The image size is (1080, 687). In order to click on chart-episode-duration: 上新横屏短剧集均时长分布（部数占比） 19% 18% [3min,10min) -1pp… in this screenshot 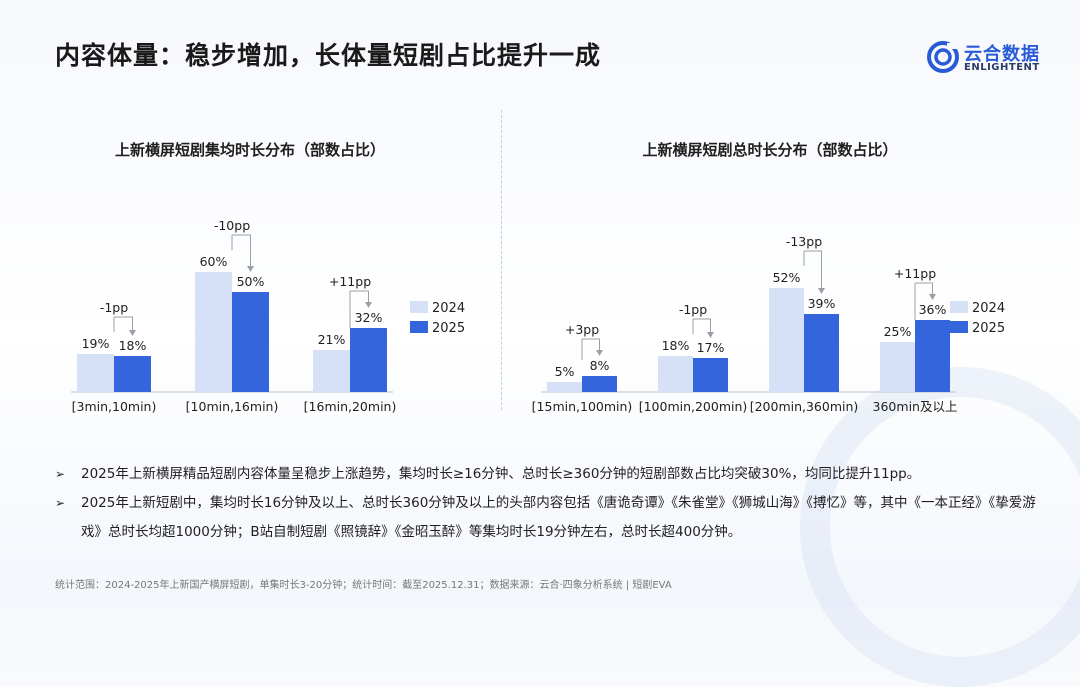, I will do `click(268, 277)`.